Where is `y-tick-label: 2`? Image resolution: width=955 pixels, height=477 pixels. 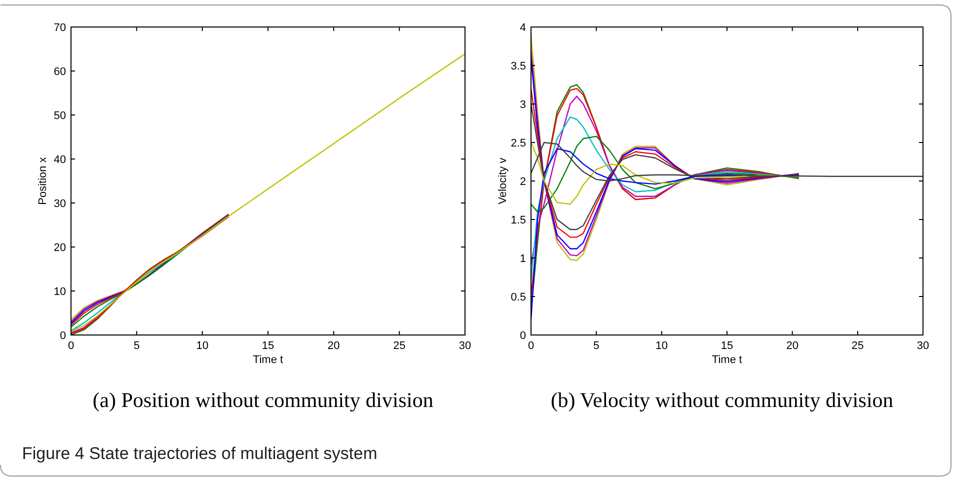
y-tick-label: 2 is located at coordinates (523, 182).